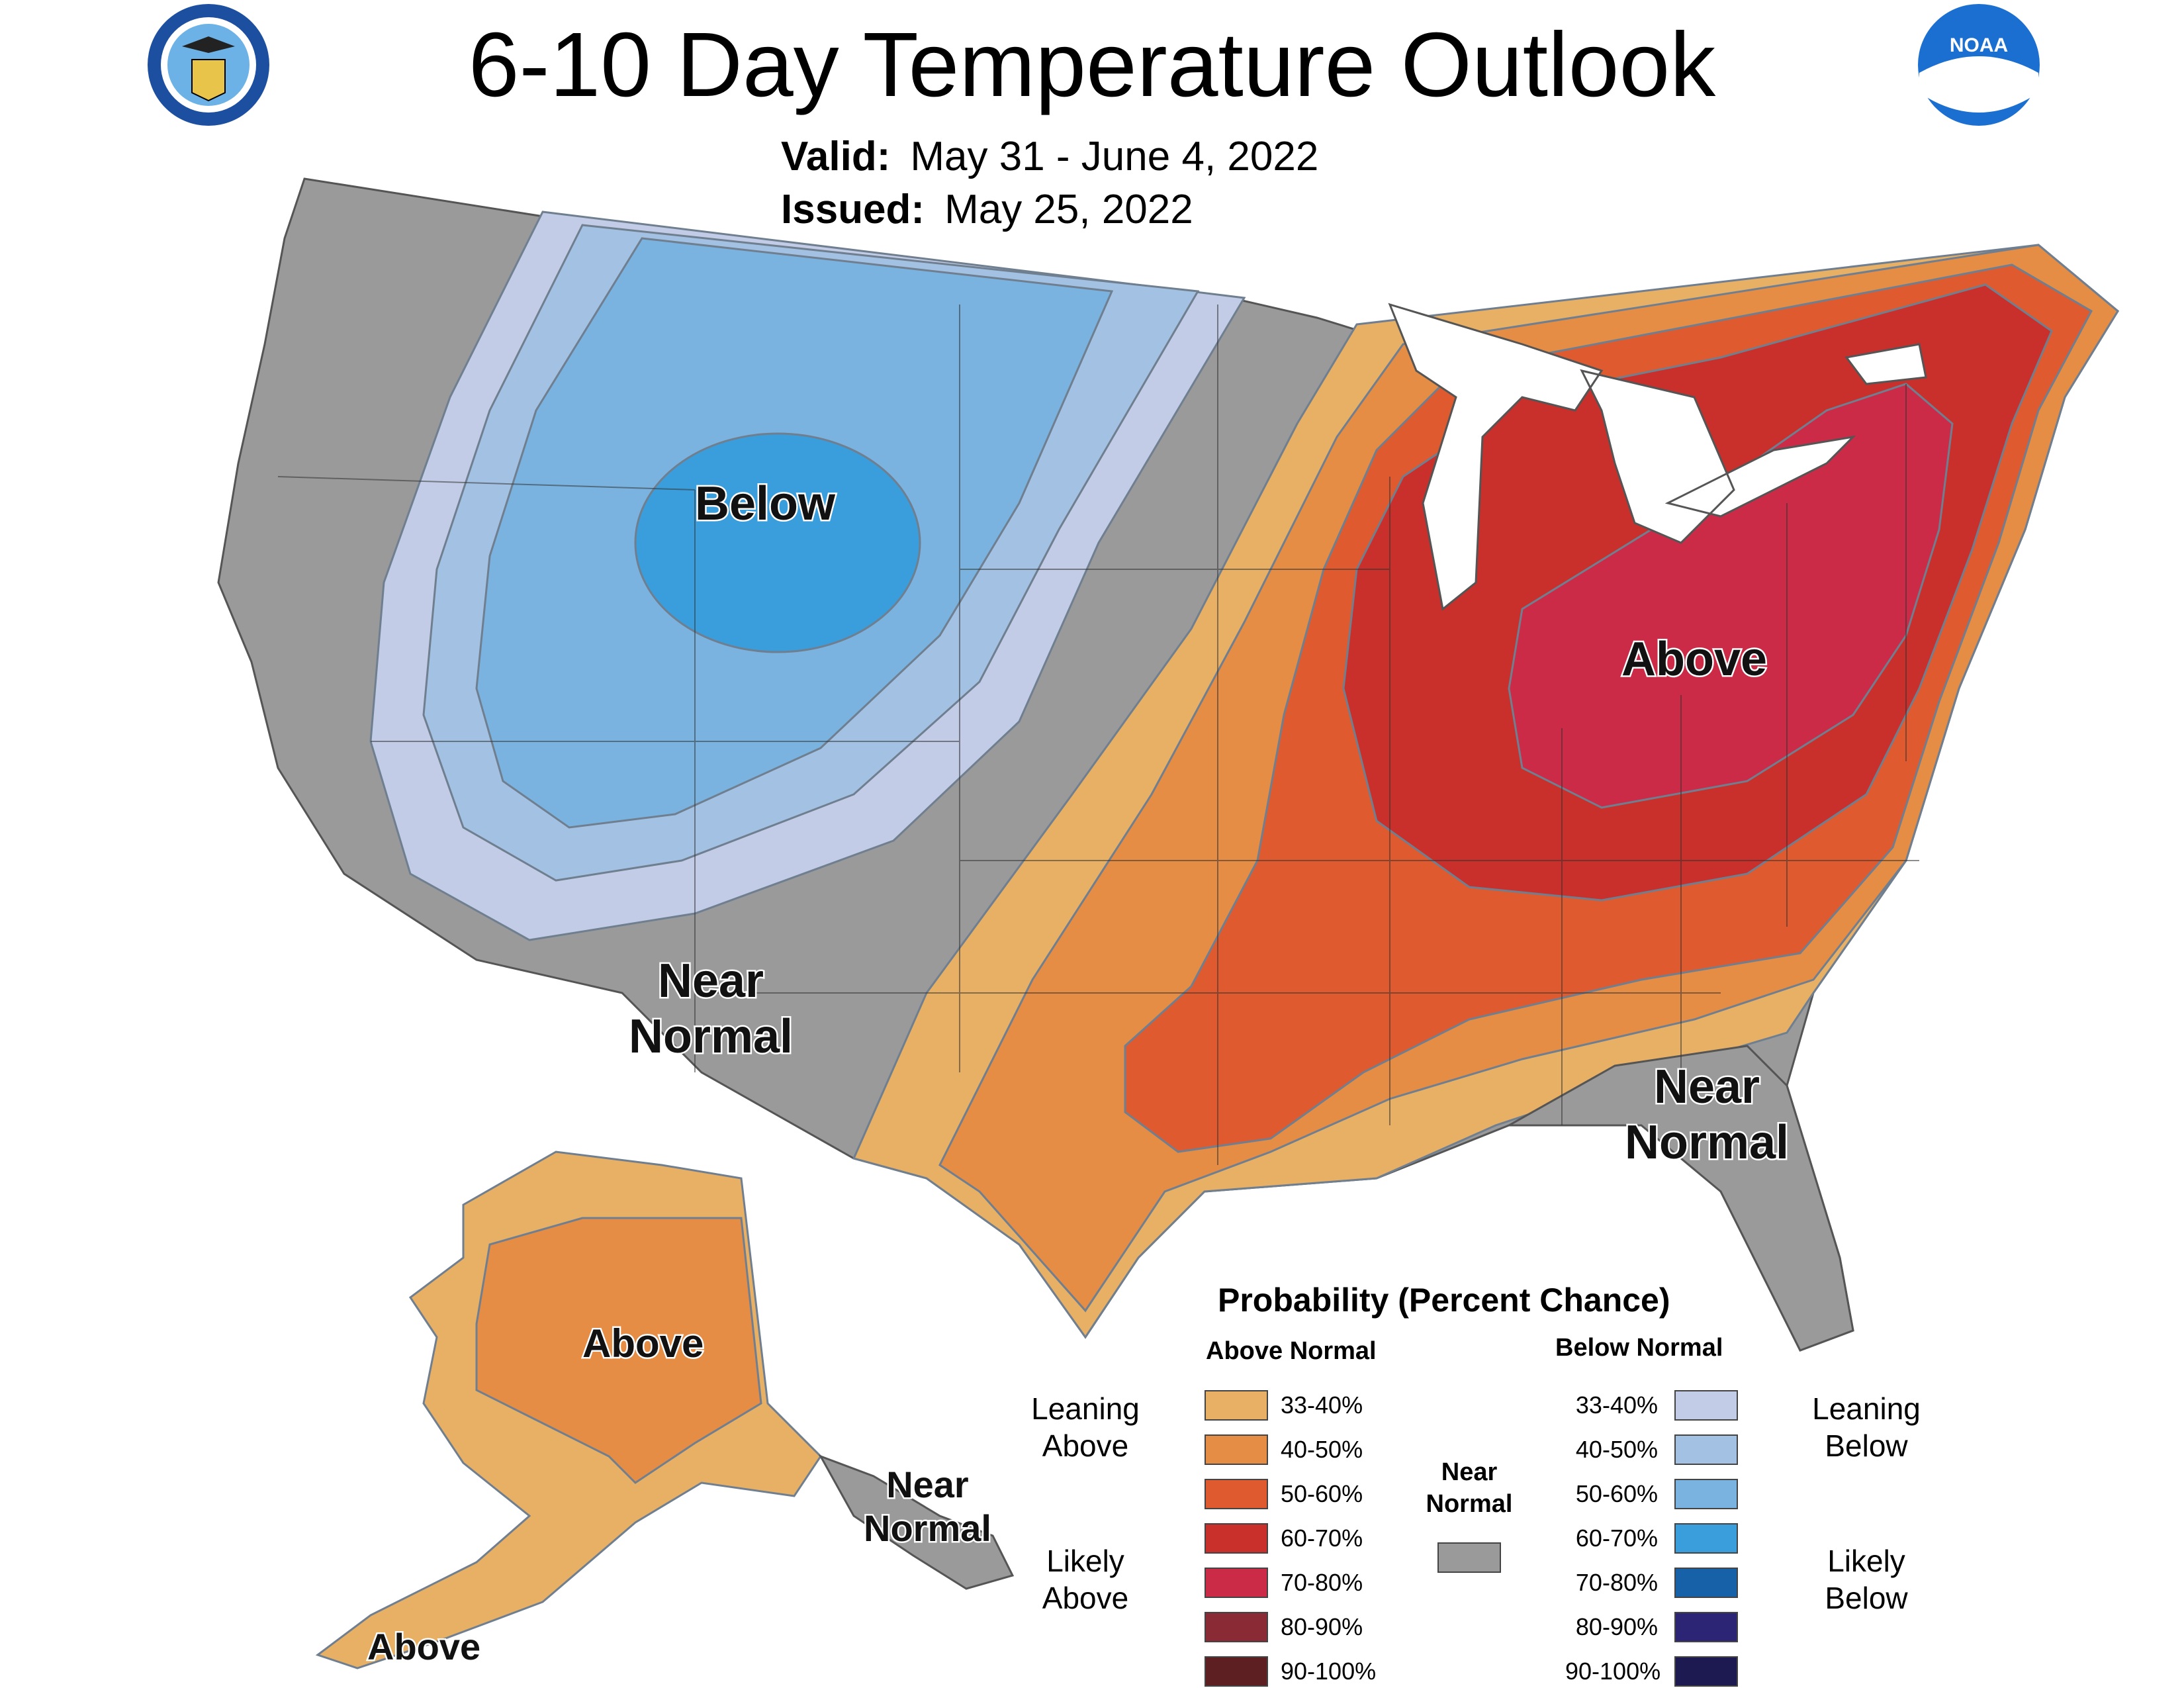 Image resolution: width=2184 pixels, height=1688 pixels. I want to click on legend-above-label-70-80: 70-80%, so click(1322, 1582).